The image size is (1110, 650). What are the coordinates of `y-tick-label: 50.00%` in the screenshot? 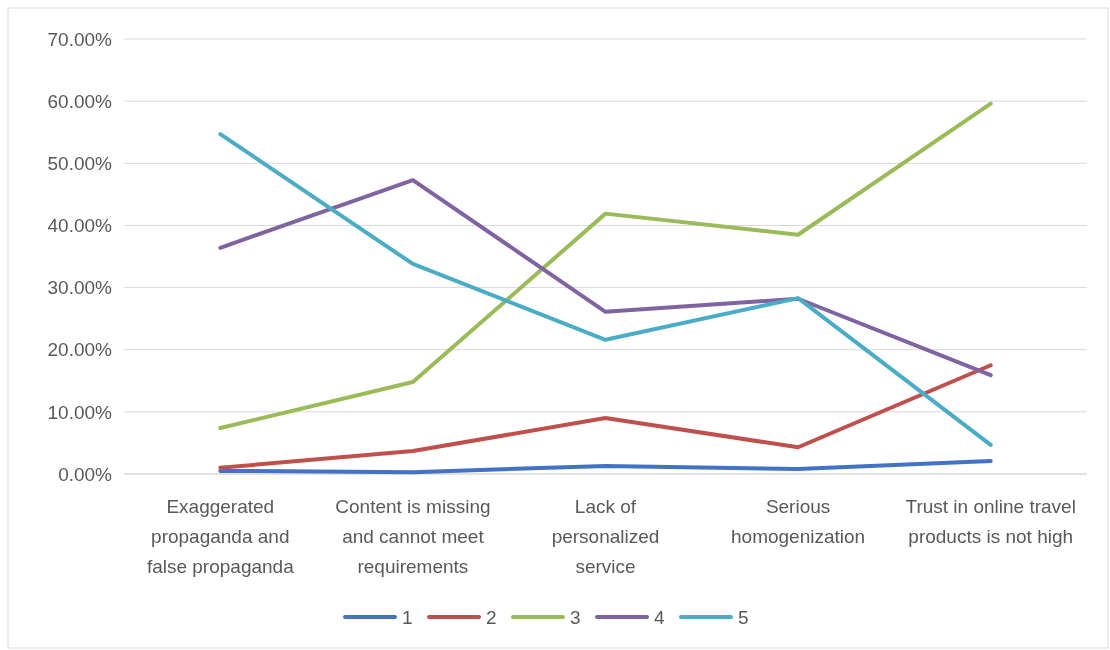 It's located at (80, 163).